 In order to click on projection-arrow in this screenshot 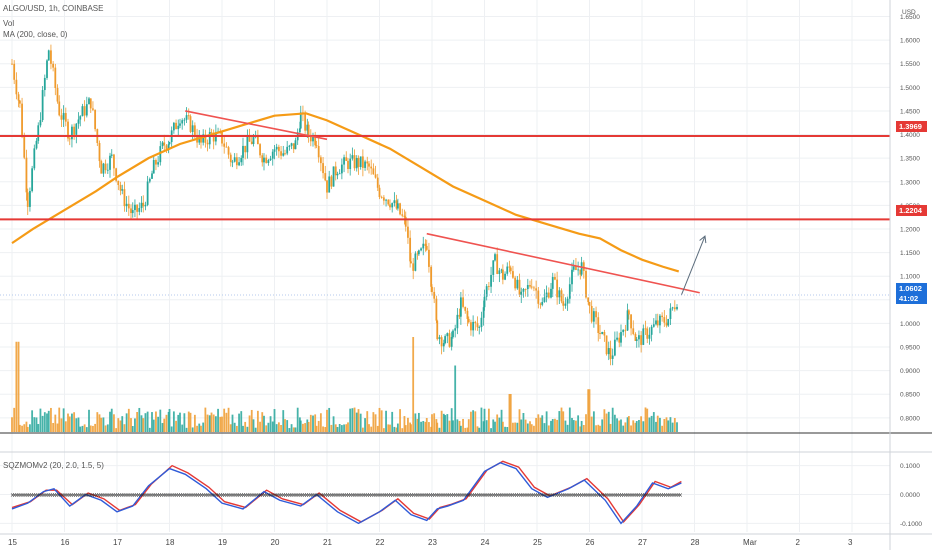, I will do `click(693, 265)`.